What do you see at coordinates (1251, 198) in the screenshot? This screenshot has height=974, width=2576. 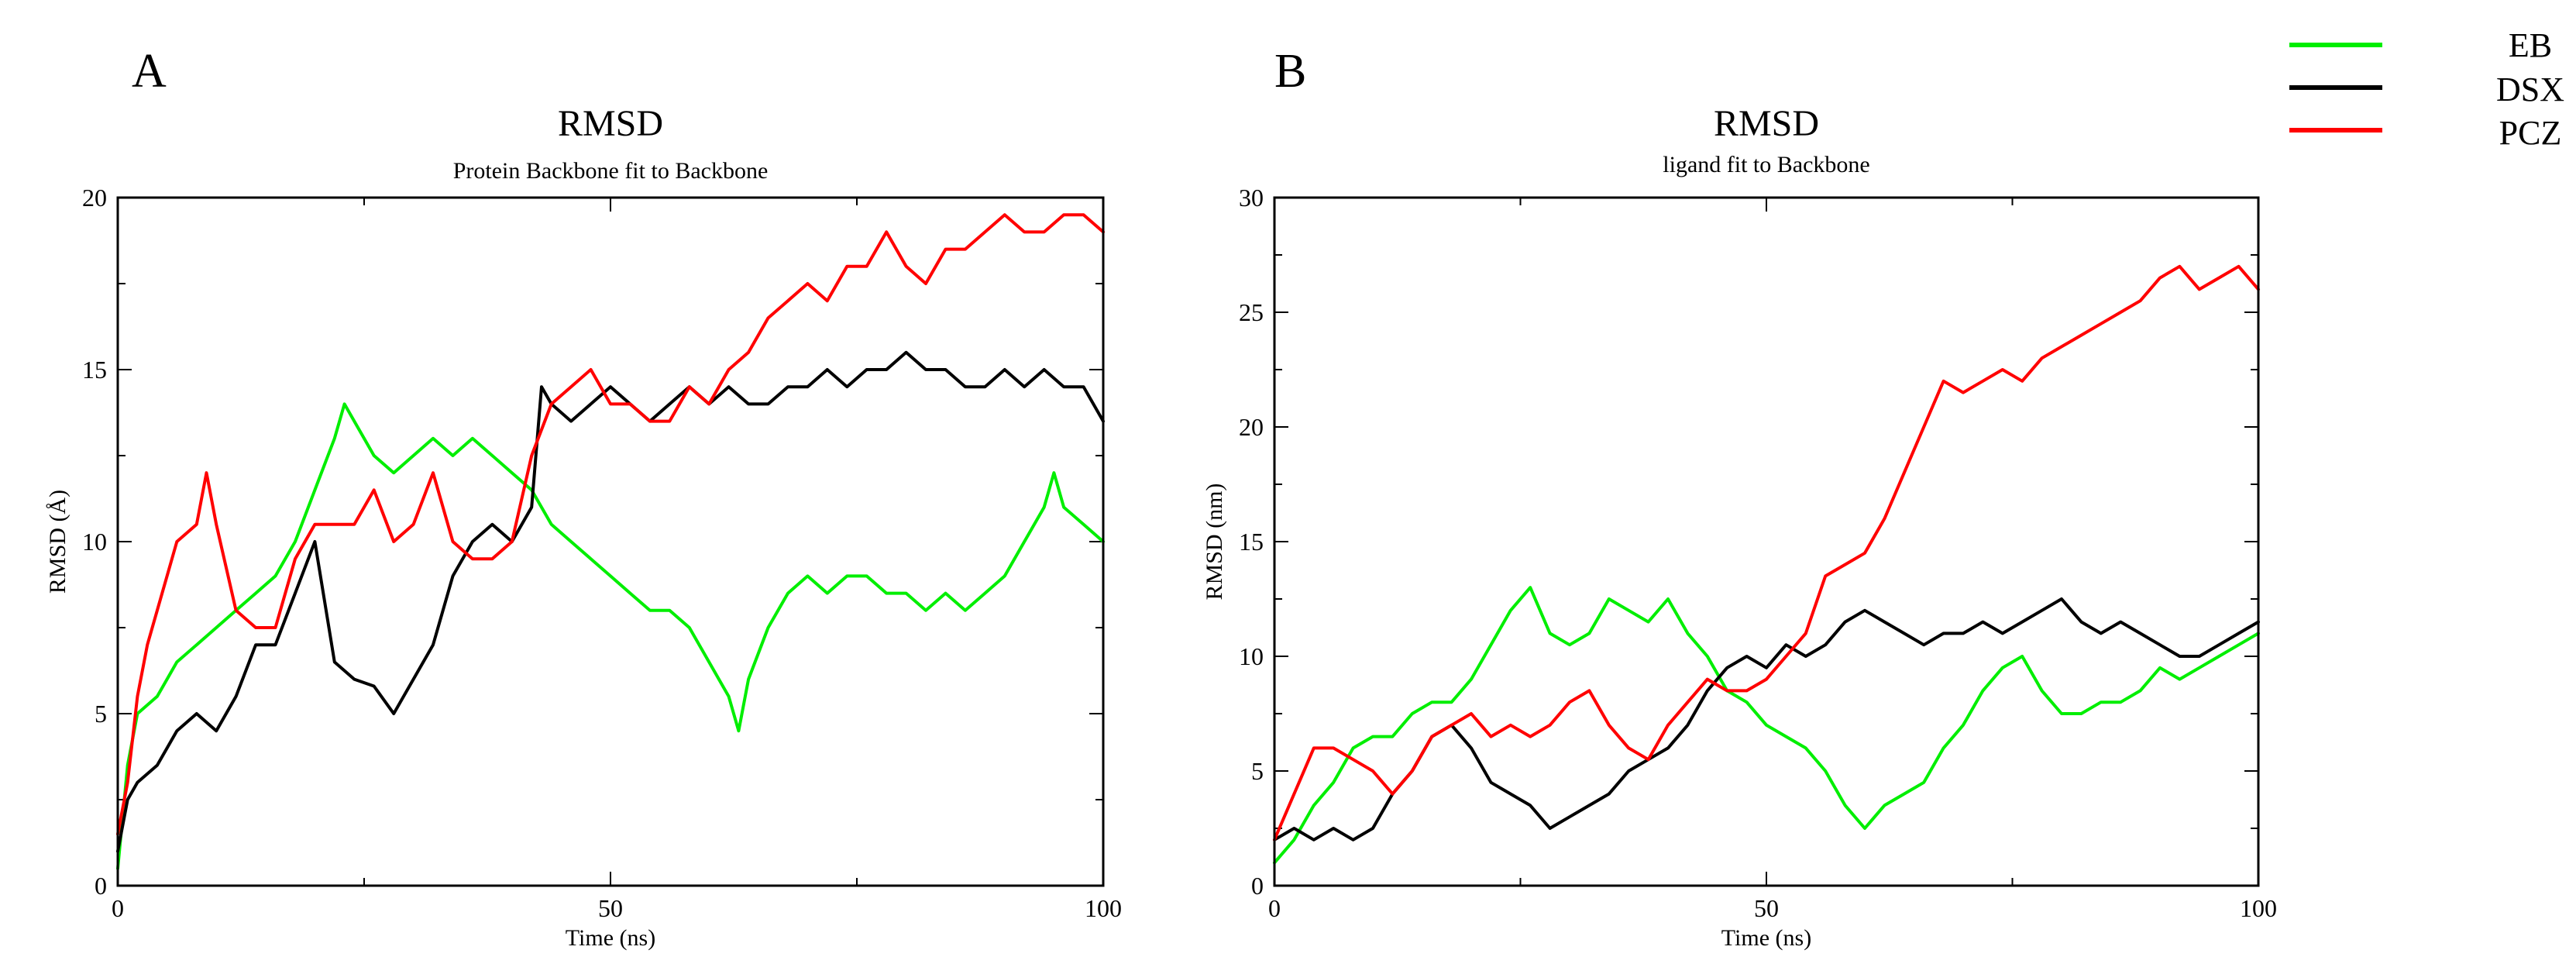 I see `panel-b-y-tick-label: 30` at bounding box center [1251, 198].